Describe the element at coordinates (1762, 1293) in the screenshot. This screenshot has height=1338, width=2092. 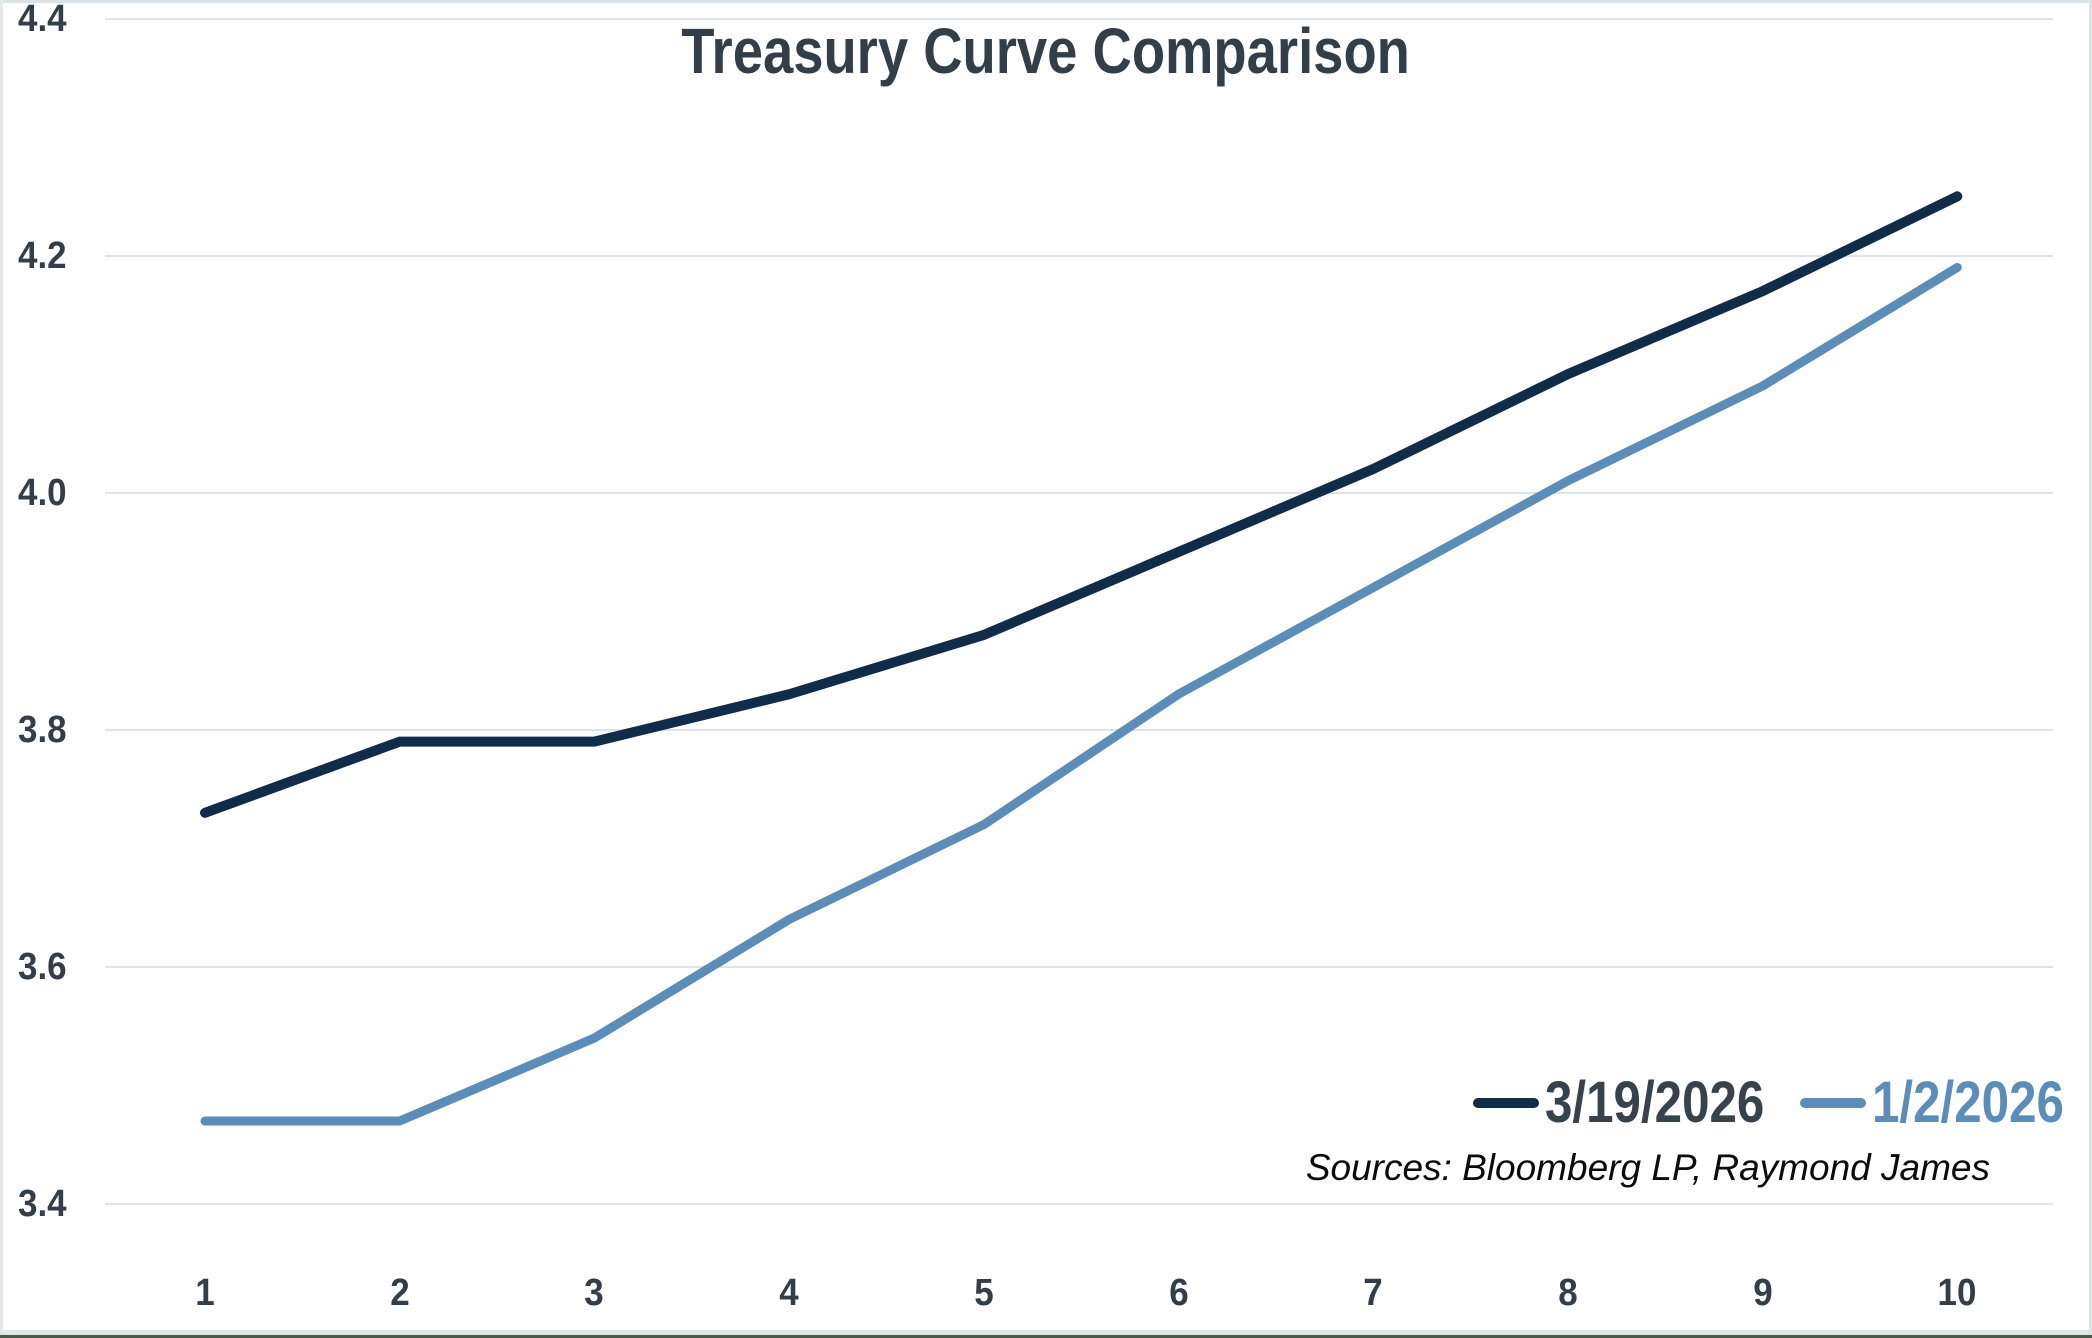
I see `x-axis-tick-label-9: 9` at that location.